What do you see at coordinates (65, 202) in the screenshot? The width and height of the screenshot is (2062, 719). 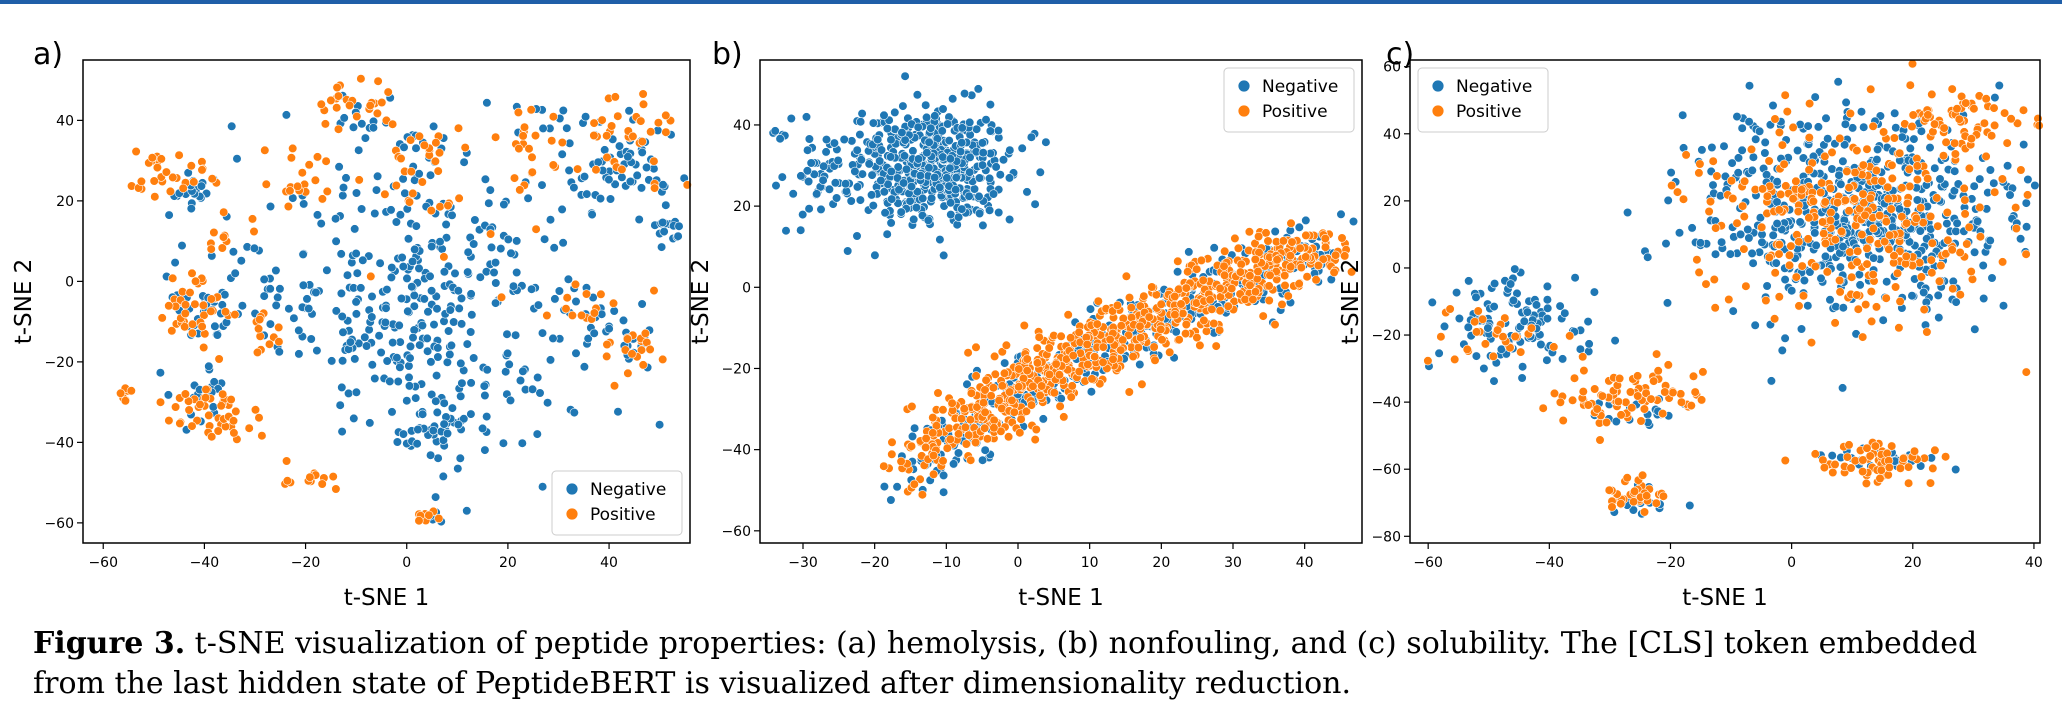 I see `y-tick-label: 20` at bounding box center [65, 202].